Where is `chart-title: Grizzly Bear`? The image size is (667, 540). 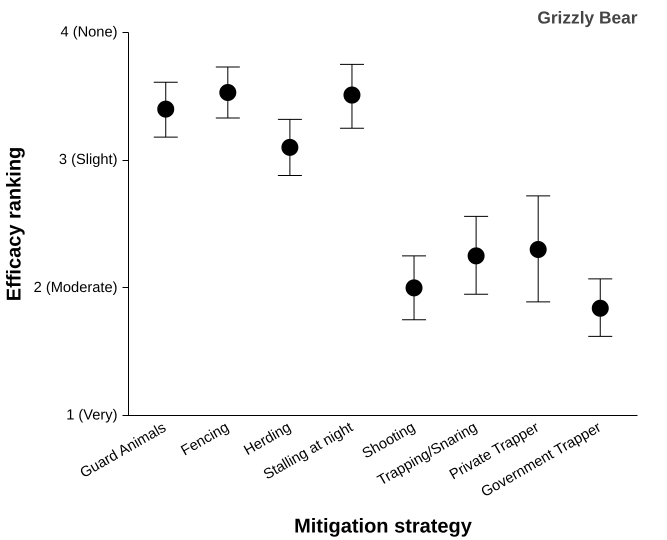 chart-title: Grizzly Bear is located at coordinates (587, 18).